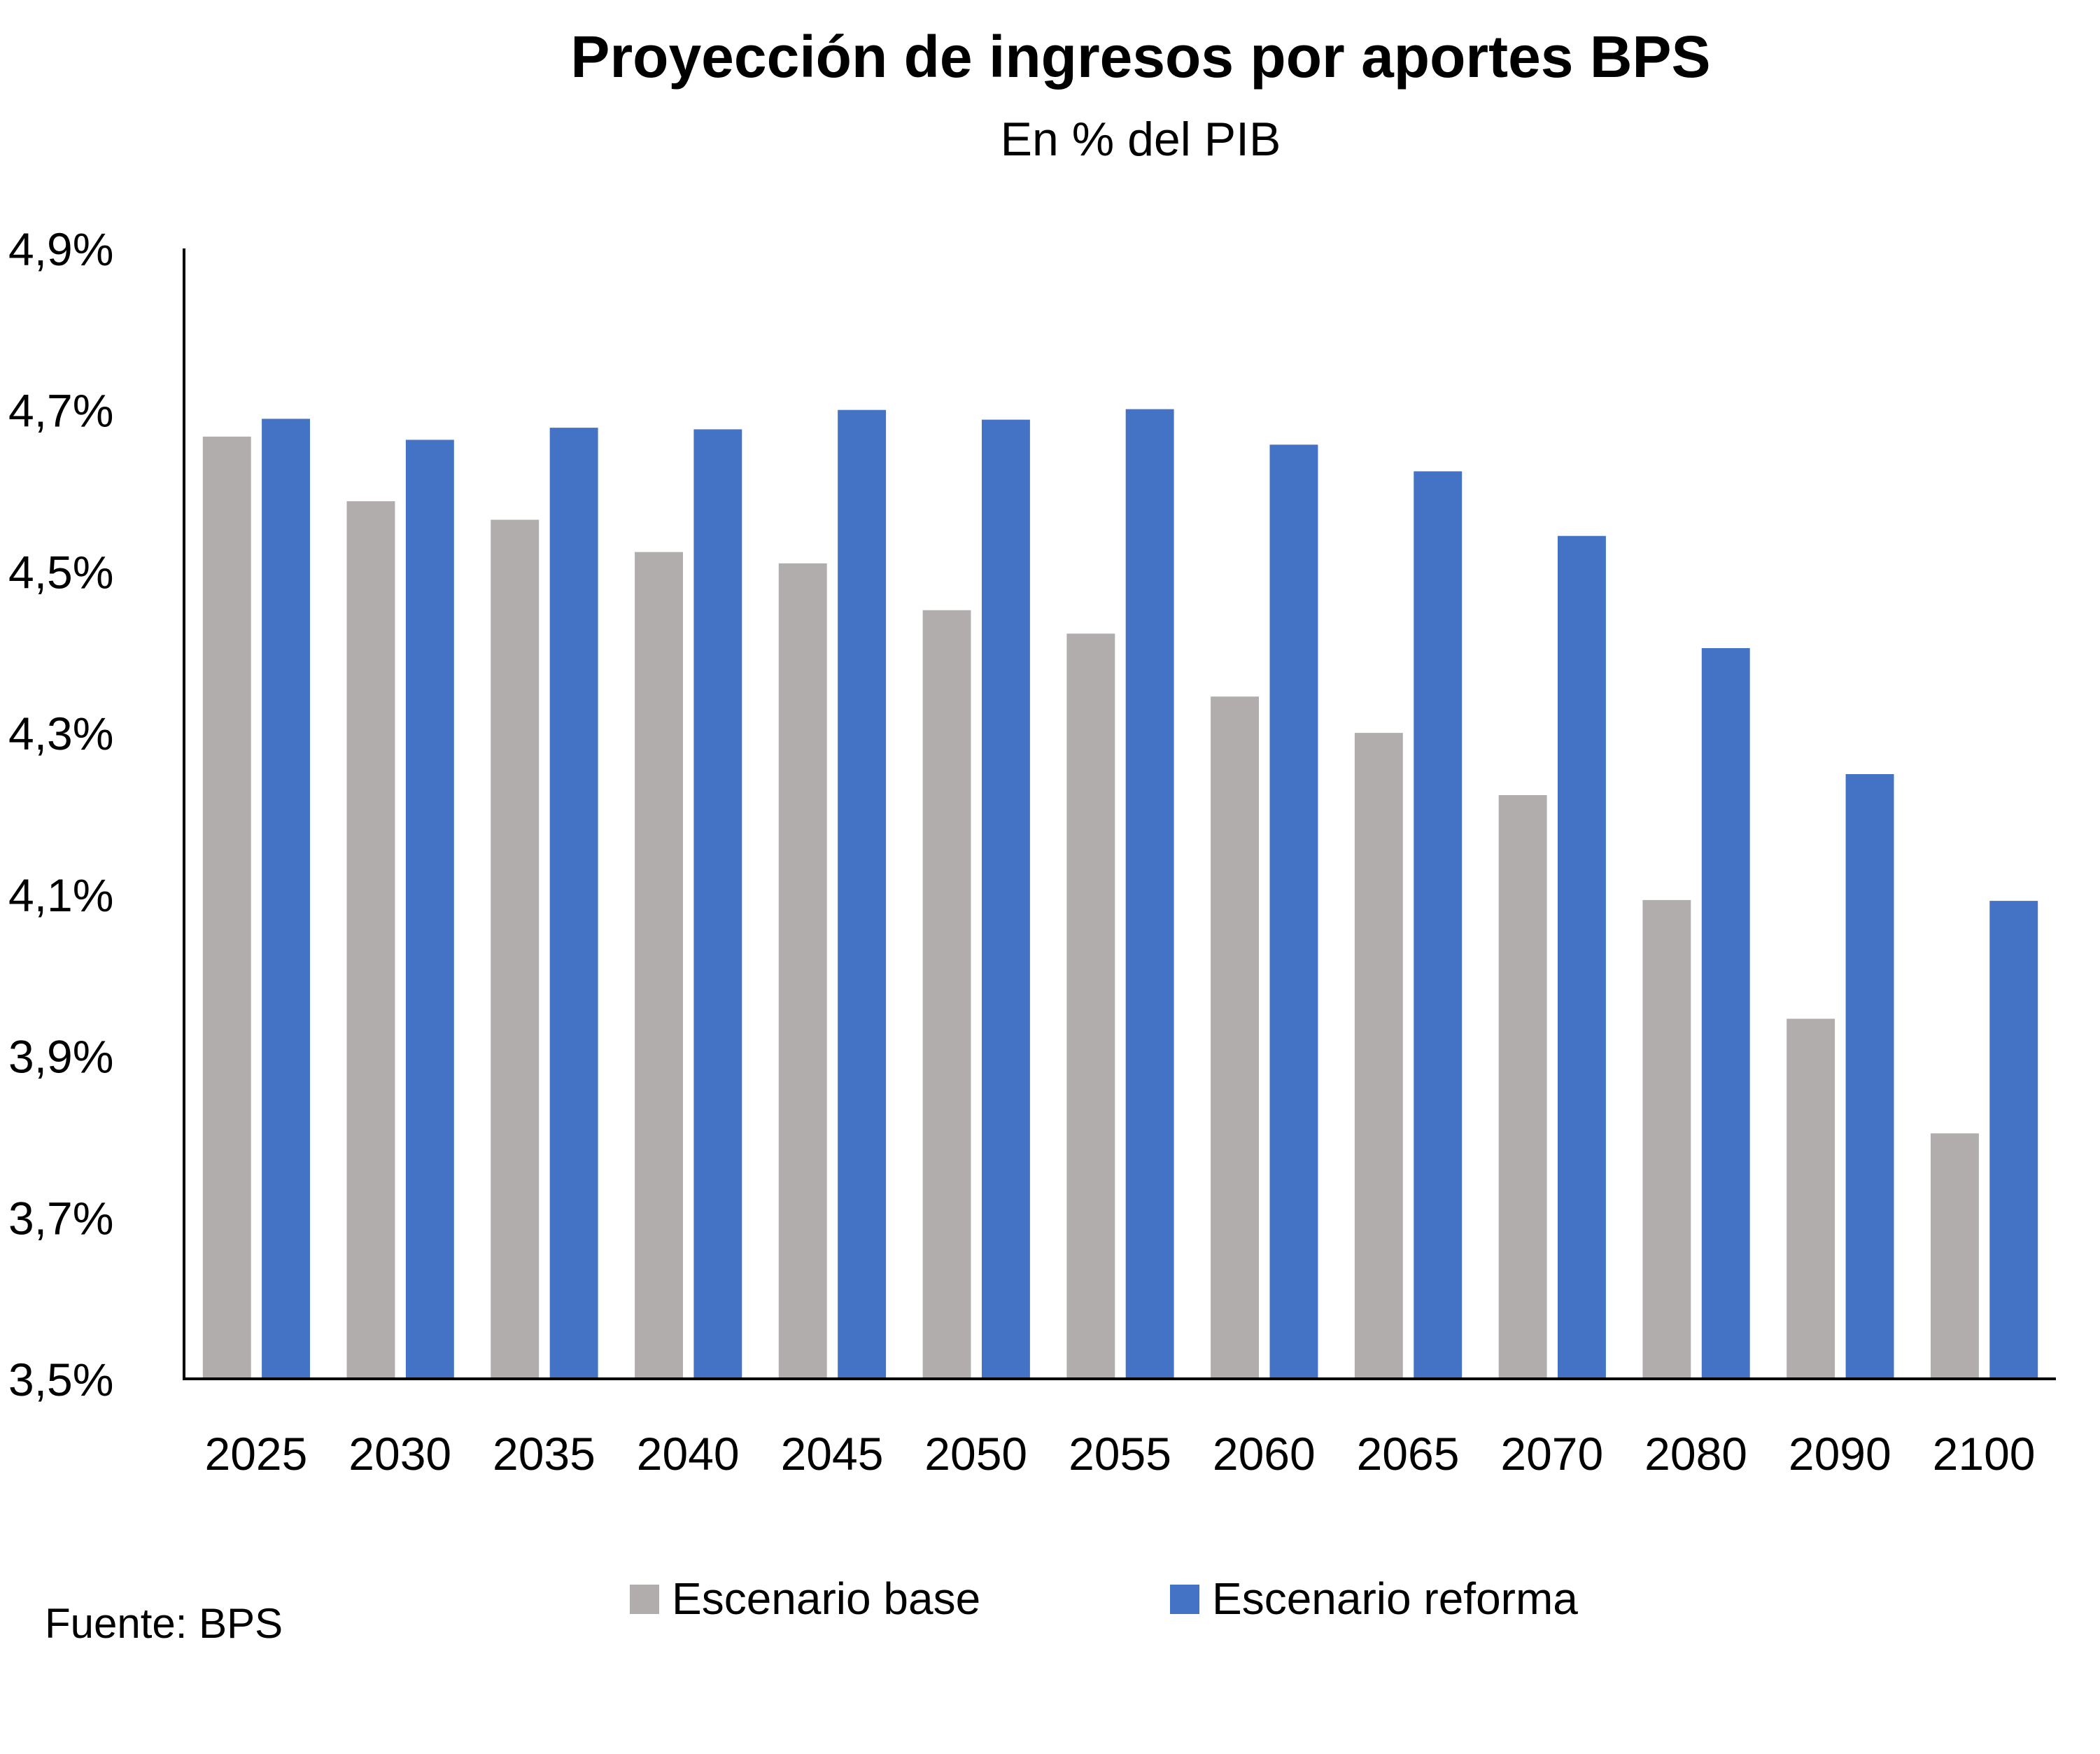 The width and height of the screenshot is (2100, 1754). I want to click on bar-base-2045, so click(802, 971).